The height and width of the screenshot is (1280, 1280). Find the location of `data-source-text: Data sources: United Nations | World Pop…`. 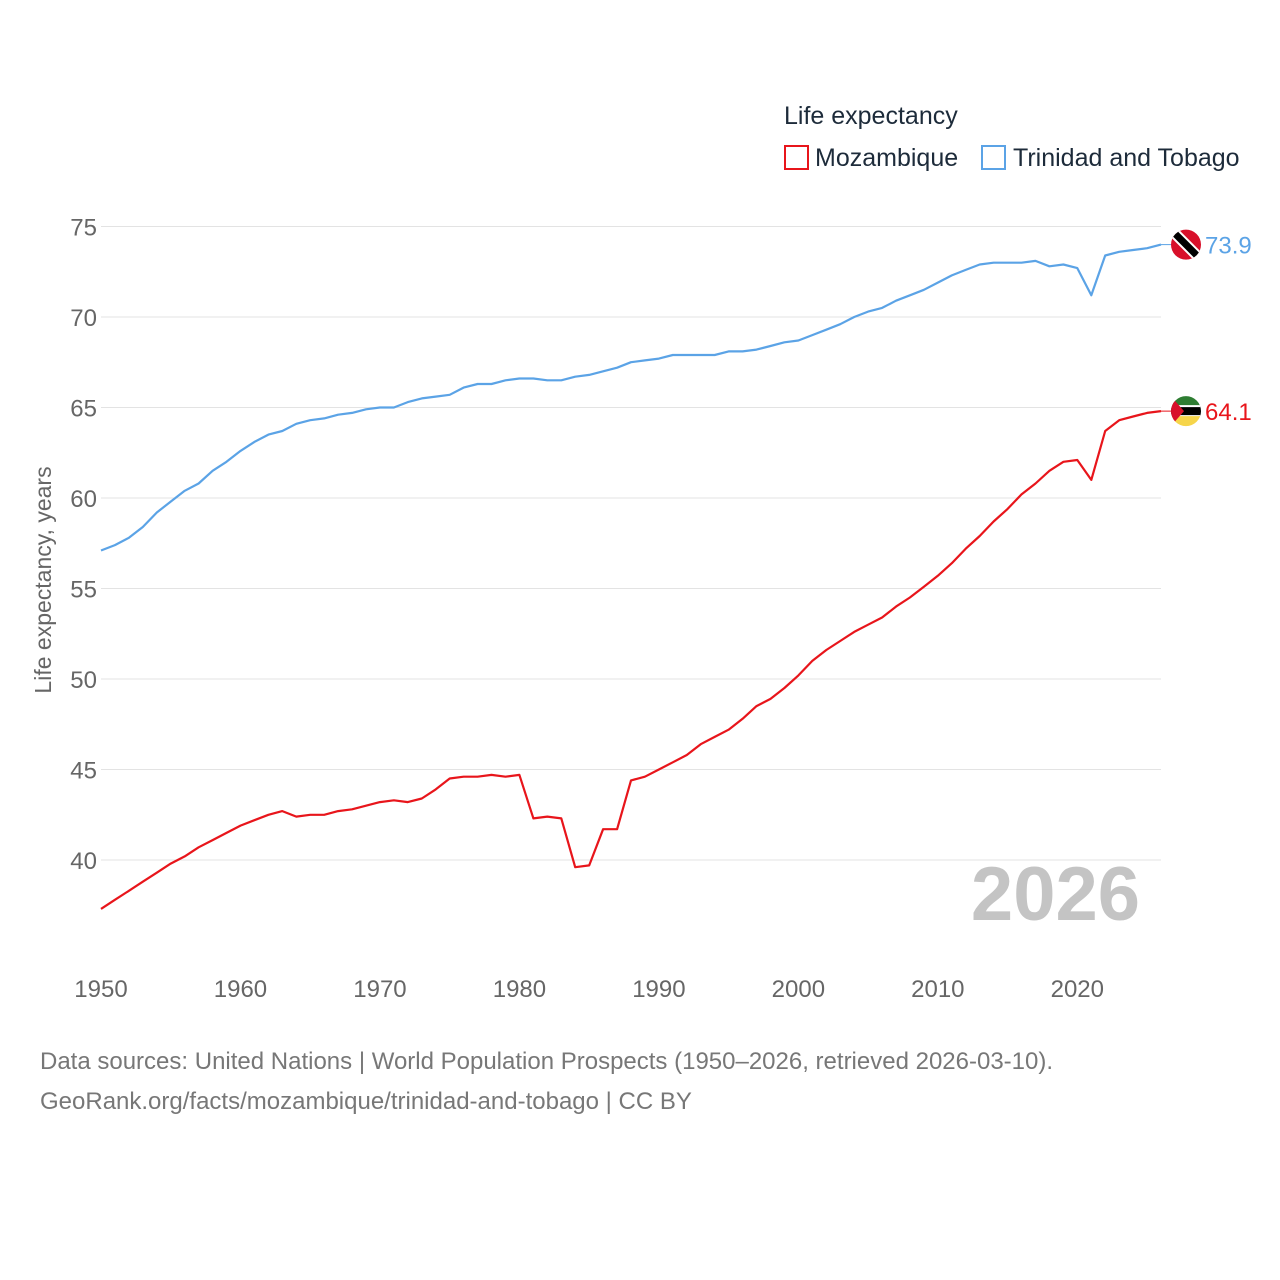

data-source-text: Data sources: United Nations | World Pop… is located at coordinates (547, 1061).